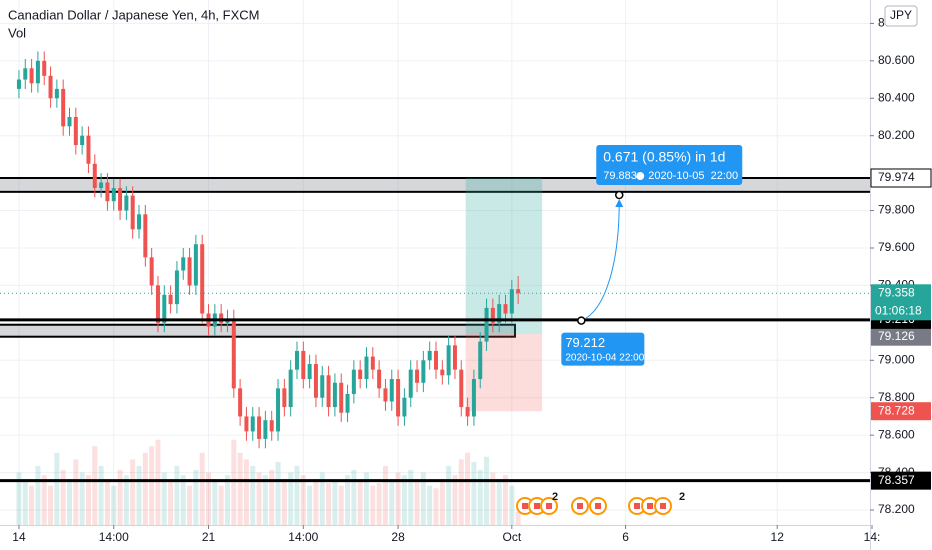  What do you see at coordinates (901, 16) in the screenshot?
I see `currency-box` at bounding box center [901, 16].